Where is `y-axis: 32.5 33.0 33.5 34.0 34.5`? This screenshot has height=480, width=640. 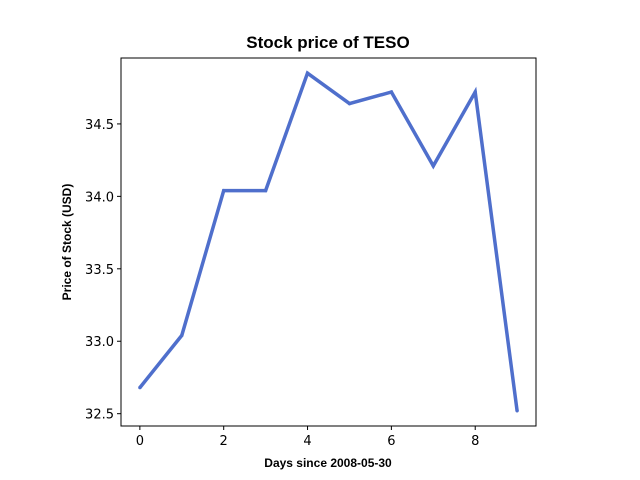 y-axis: 32.5 33.0 33.5 34.0 34.5 is located at coordinates (103, 270).